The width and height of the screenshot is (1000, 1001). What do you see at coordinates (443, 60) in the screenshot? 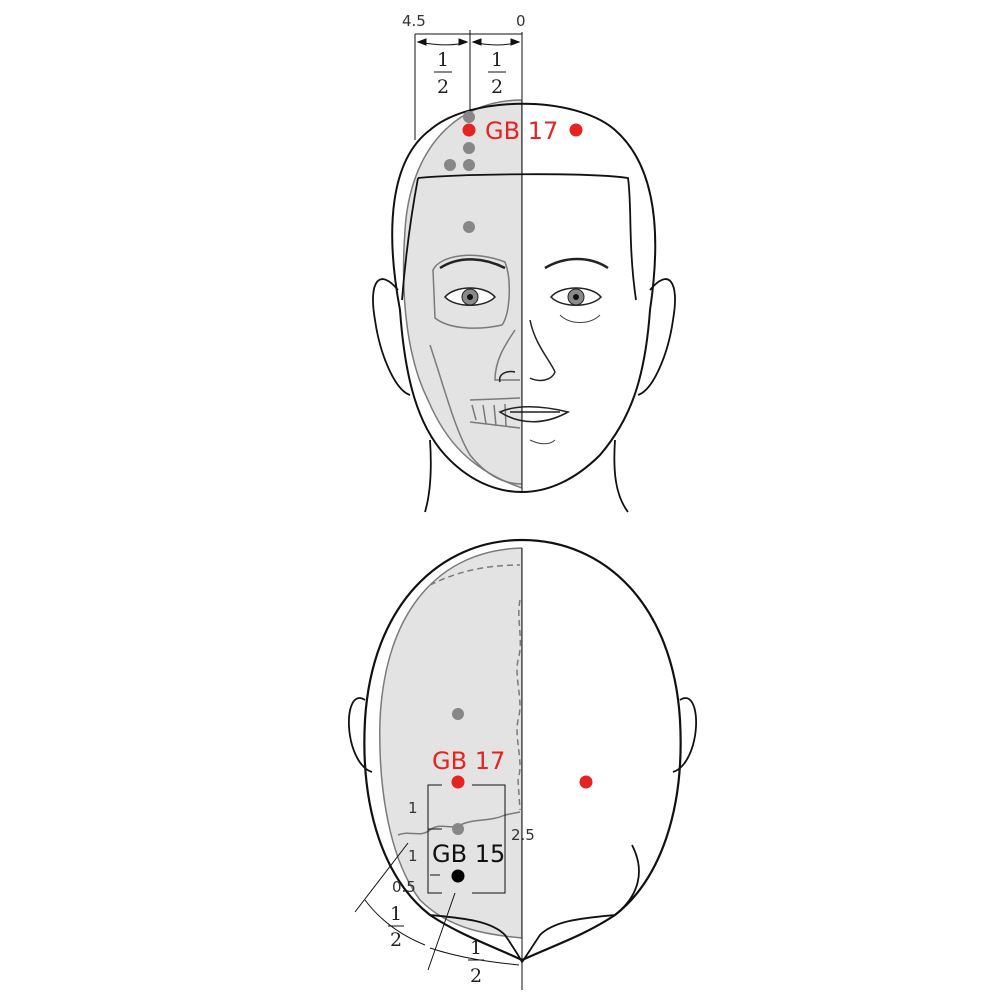
I see `front-frac-left-num: 1` at bounding box center [443, 60].